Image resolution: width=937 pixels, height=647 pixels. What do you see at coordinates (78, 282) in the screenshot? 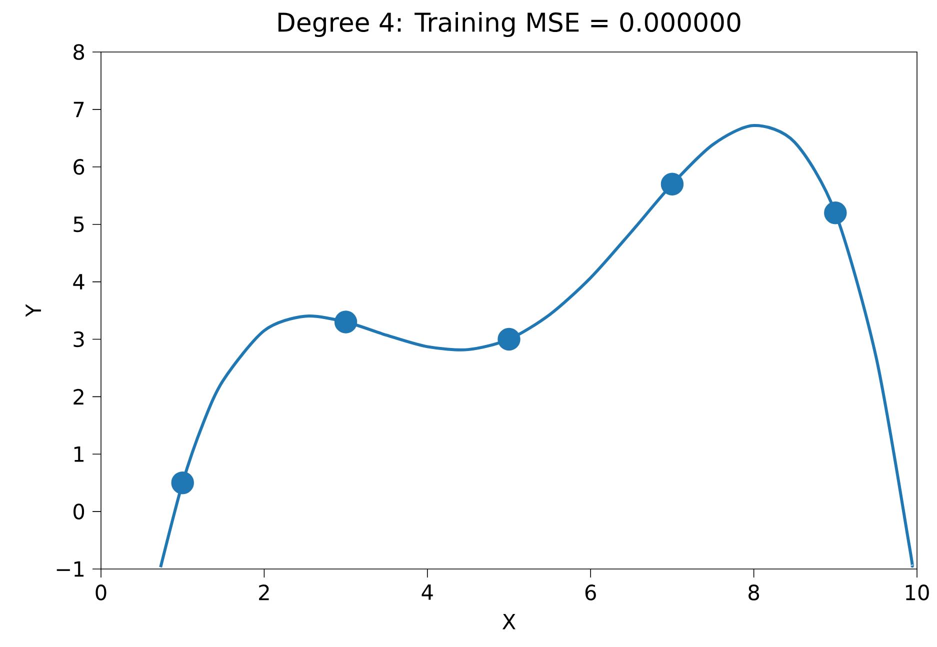
I see `y-tick-label: 4` at bounding box center [78, 282].